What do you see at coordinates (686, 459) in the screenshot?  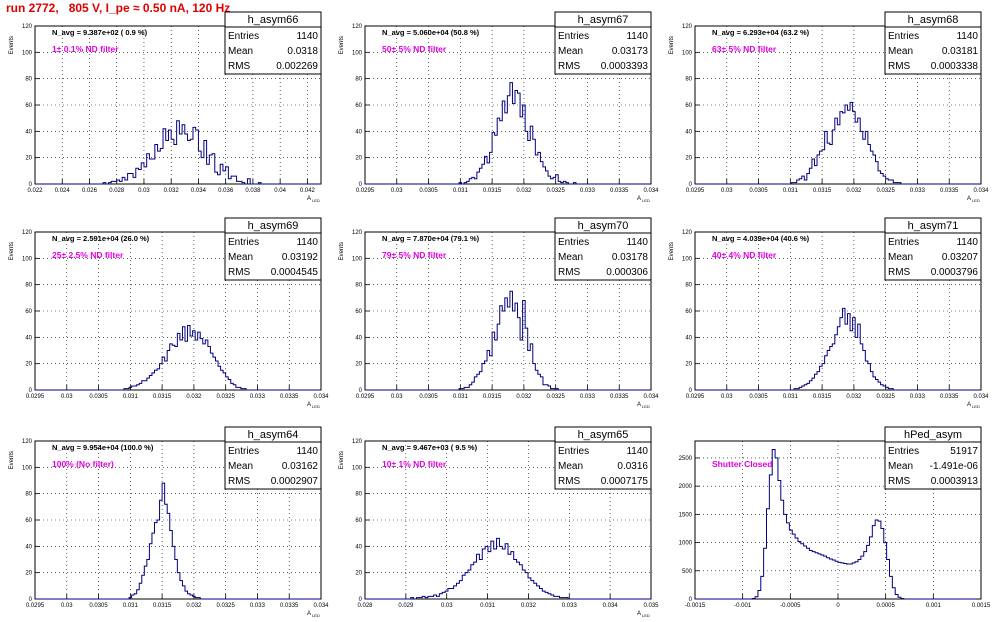 I see `y-tick-label: 2500` at bounding box center [686, 459].